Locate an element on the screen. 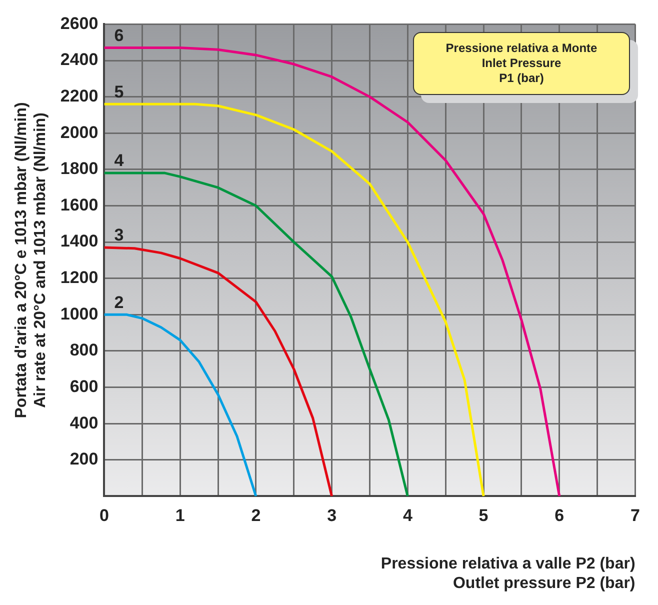  y-tick-label: 2200 is located at coordinates (79, 96).